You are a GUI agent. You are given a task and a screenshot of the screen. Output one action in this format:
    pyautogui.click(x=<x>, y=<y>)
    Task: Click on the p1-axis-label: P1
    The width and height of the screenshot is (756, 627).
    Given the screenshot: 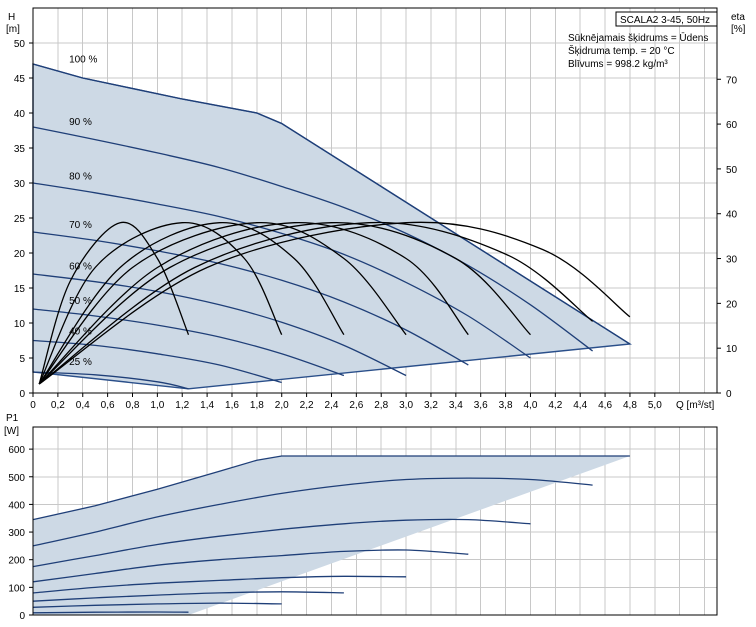 What is the action you would take?
    pyautogui.click(x=12, y=418)
    